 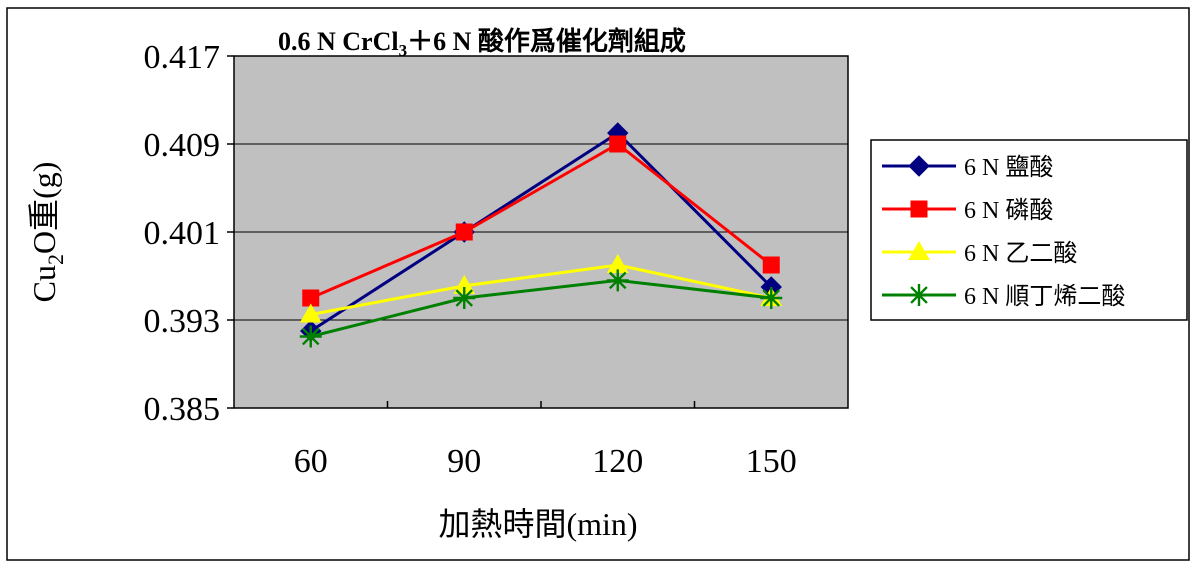 I want to click on legend-item: 6 N 鹽酸, so click(x=967, y=167).